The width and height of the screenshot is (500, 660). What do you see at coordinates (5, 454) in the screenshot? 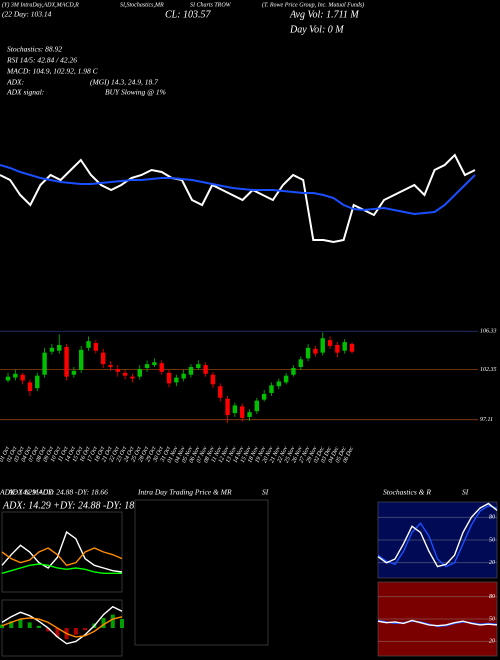
I see `x-tick-label: 01 Oct` at bounding box center [5, 454].